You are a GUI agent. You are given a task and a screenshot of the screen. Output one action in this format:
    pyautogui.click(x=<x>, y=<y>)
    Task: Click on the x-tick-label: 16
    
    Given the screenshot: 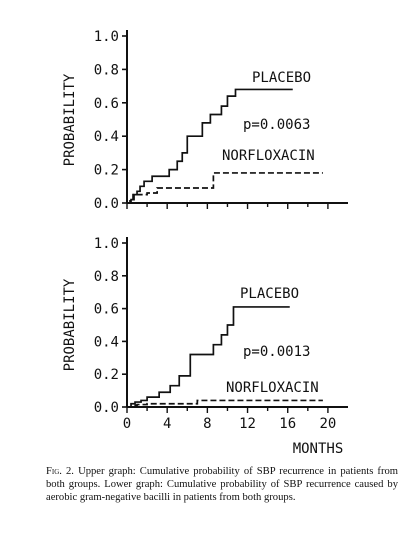 What is the action you would take?
    pyautogui.click(x=287, y=424)
    